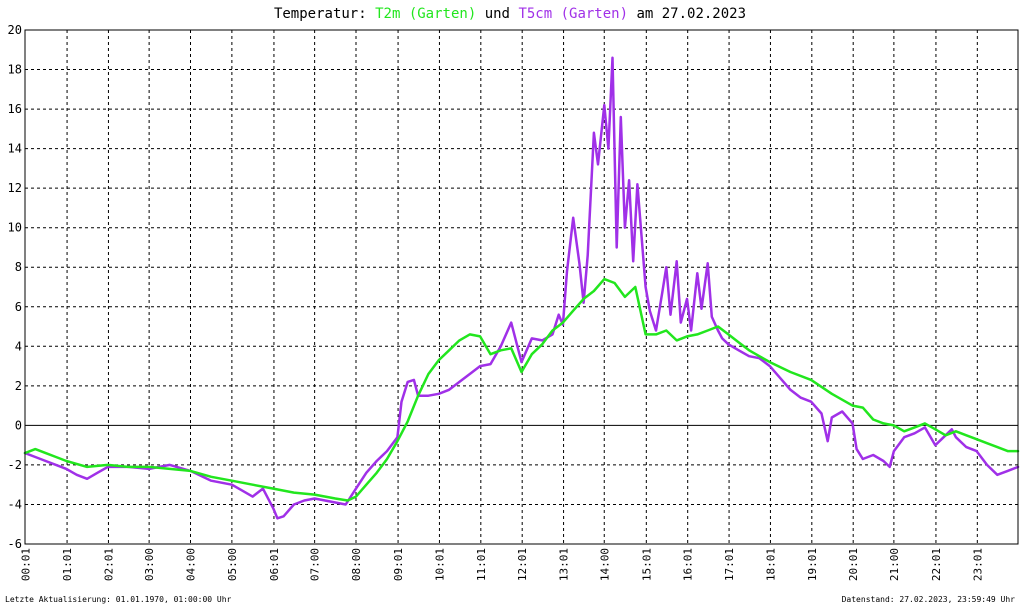  I want to click on y-tick-label: 4, so click(18, 346).